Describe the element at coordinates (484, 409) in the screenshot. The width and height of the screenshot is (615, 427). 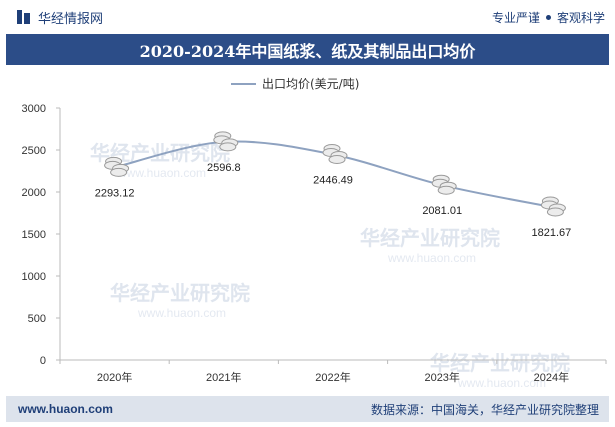
I see `footer-source: 数据来源：中国海关，华经产业研究院整理` at that location.